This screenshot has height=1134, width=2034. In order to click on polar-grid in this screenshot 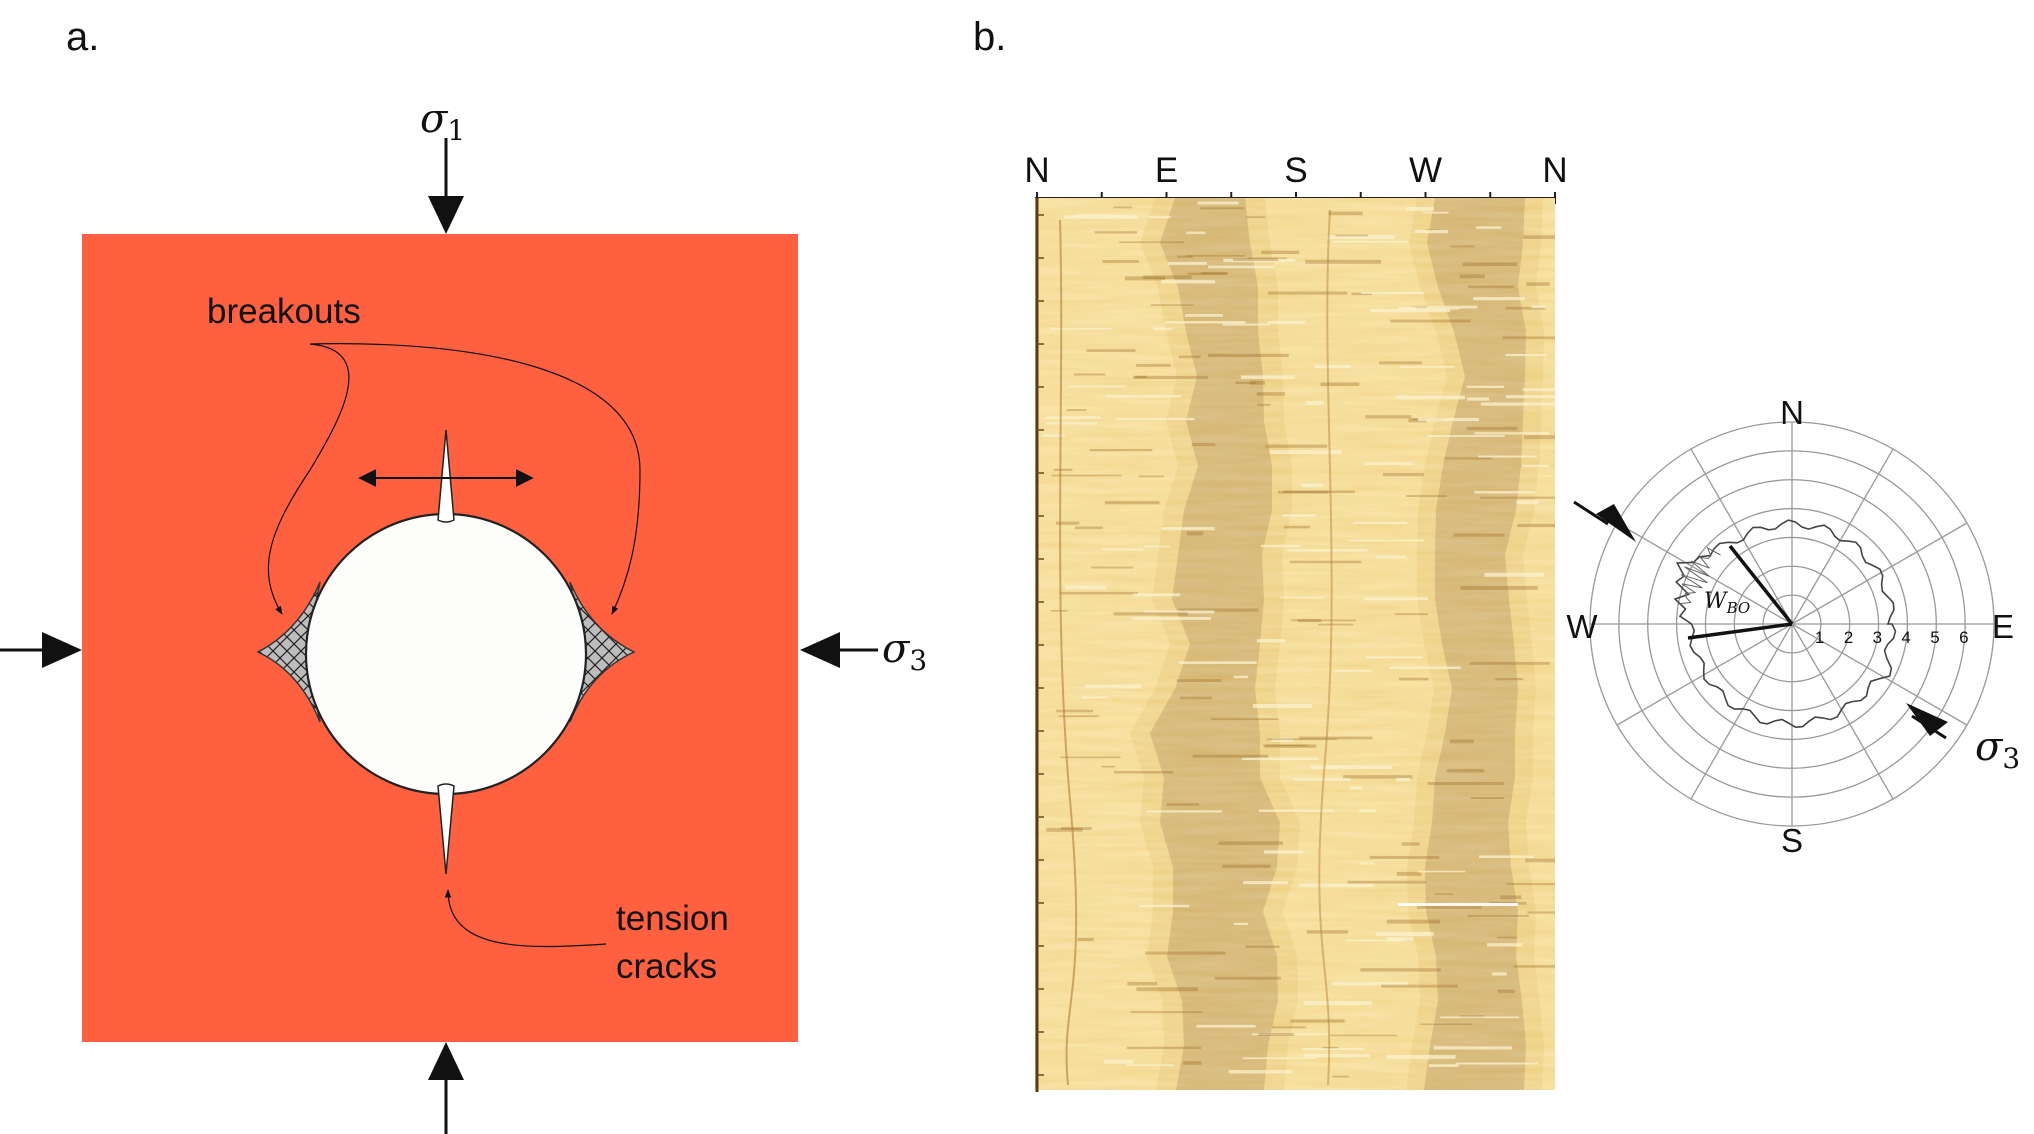, I will do `click(1792, 624)`.